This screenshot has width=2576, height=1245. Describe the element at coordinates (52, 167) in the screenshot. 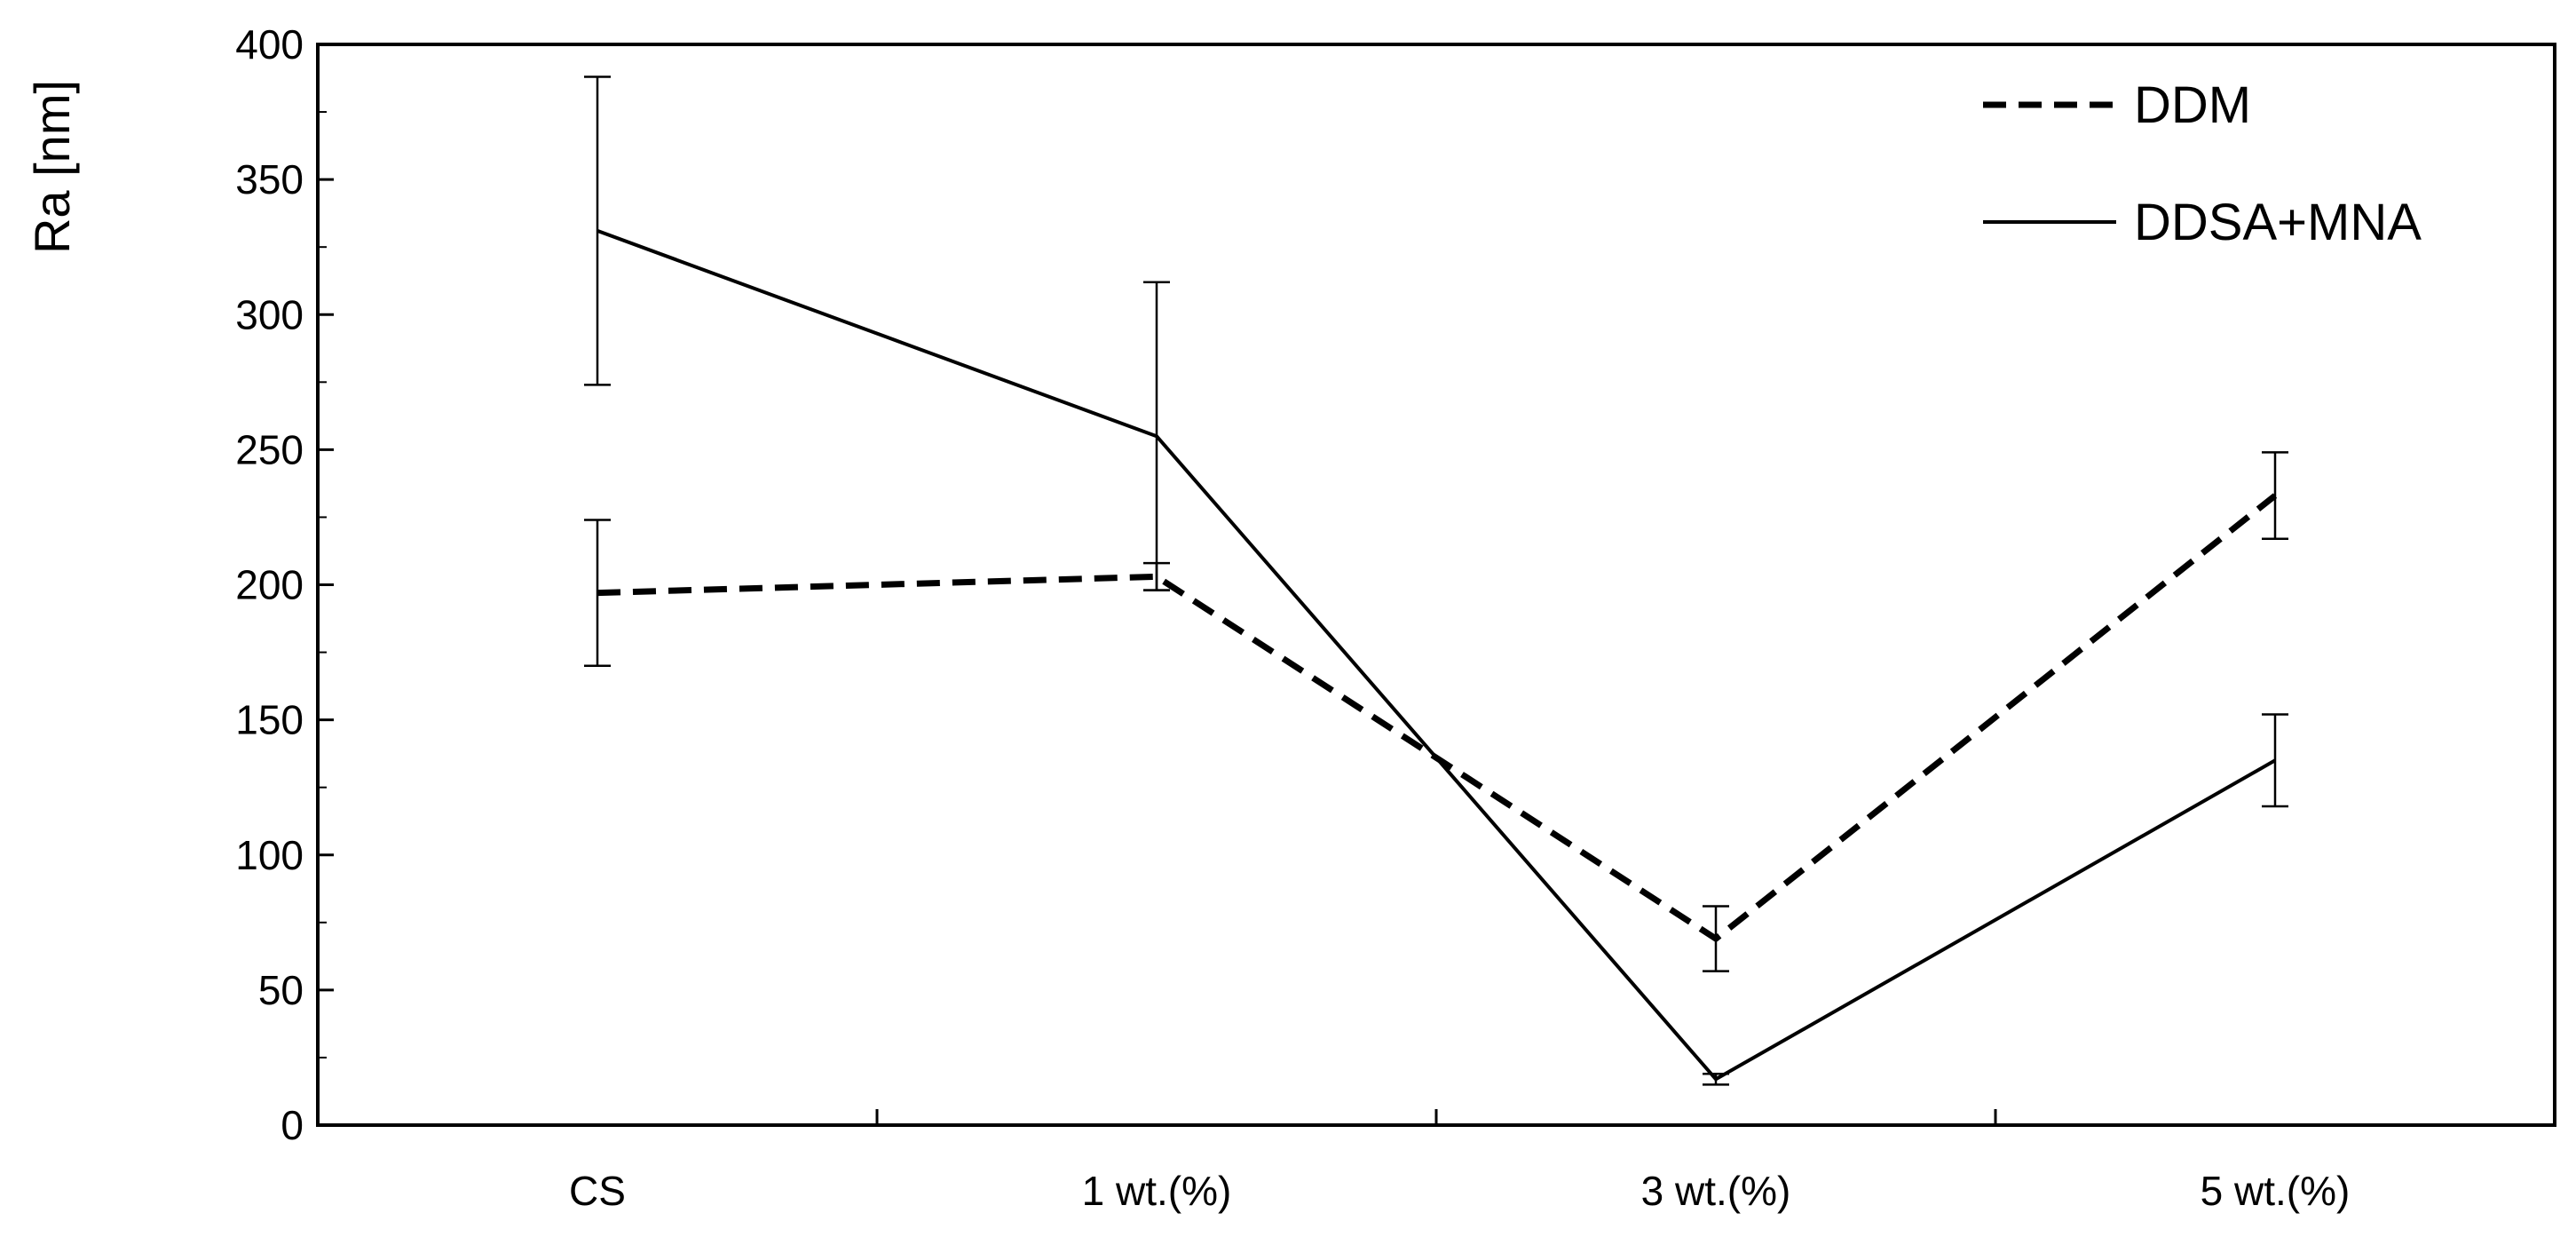

I see `y-axis-title: Ra [nm]` at that location.